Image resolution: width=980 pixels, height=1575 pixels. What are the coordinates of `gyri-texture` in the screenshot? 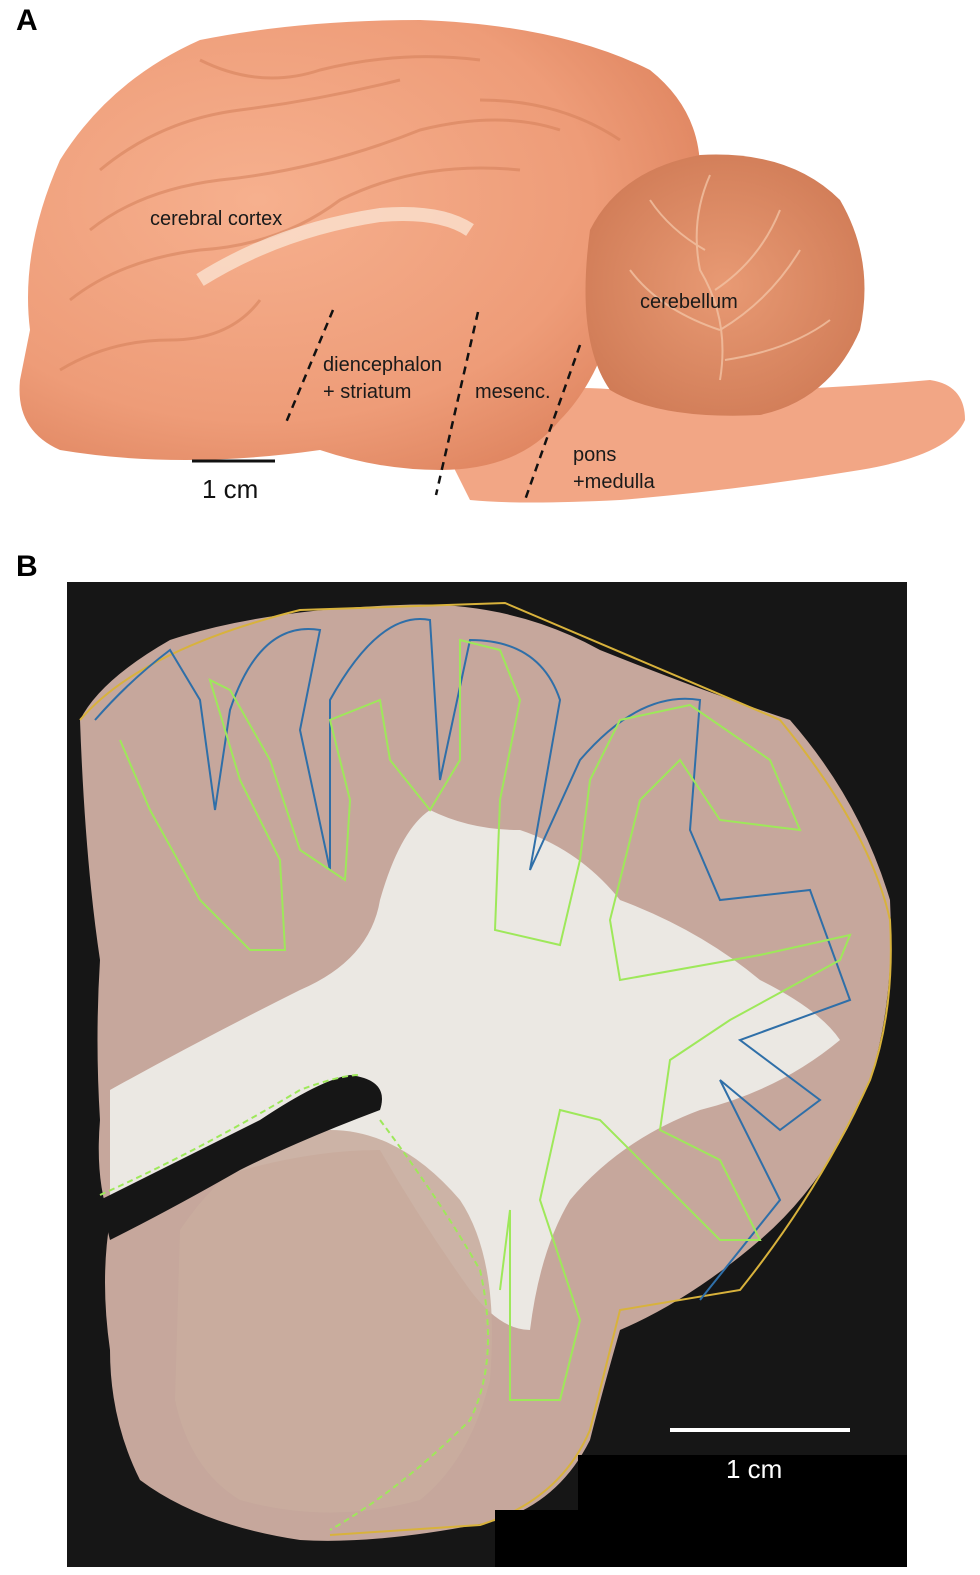 It's located at (340, 213).